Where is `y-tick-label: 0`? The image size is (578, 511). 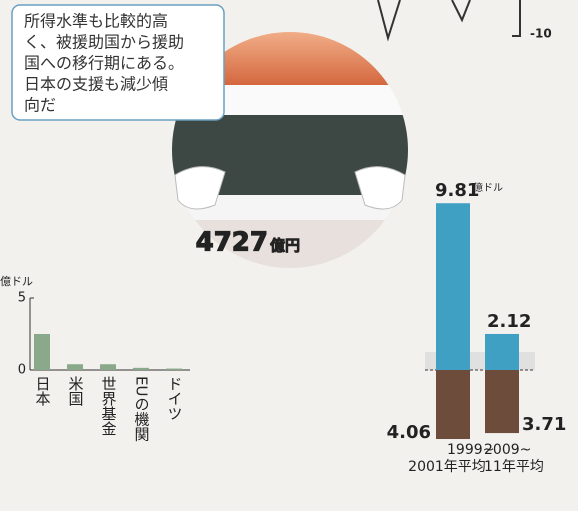
y-tick-label: 0 is located at coordinates (22, 370).